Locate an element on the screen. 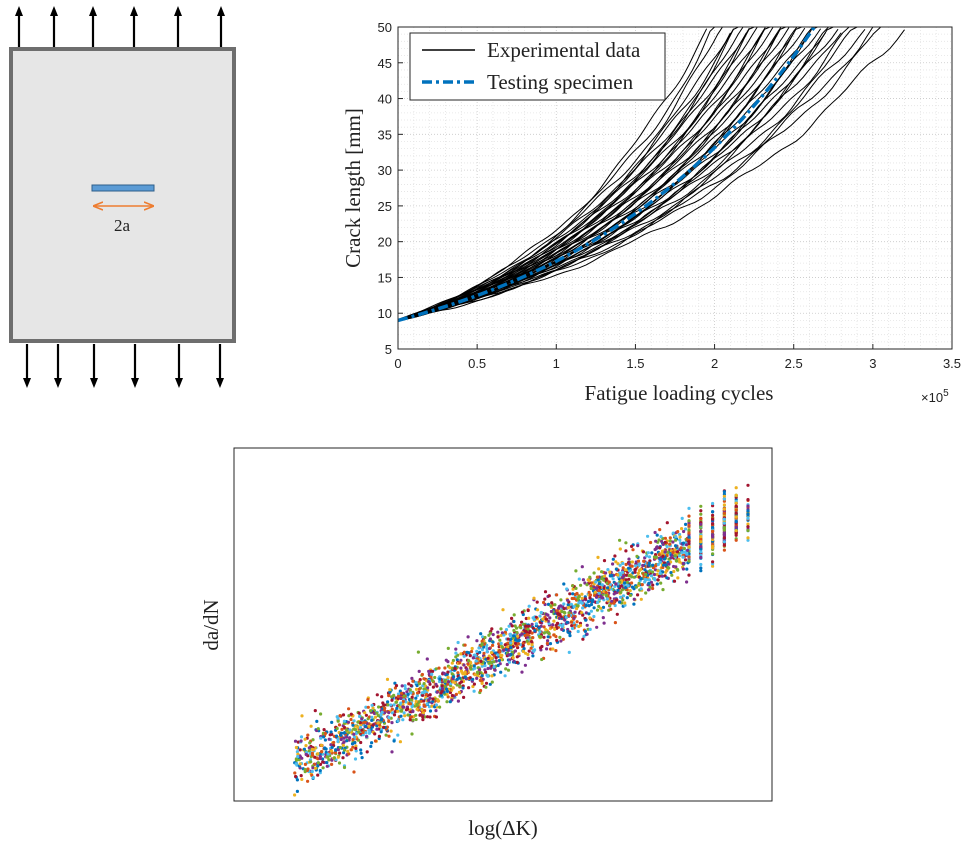 This screenshot has width=964, height=841. experimental-curve is located at coordinates (564, 177).